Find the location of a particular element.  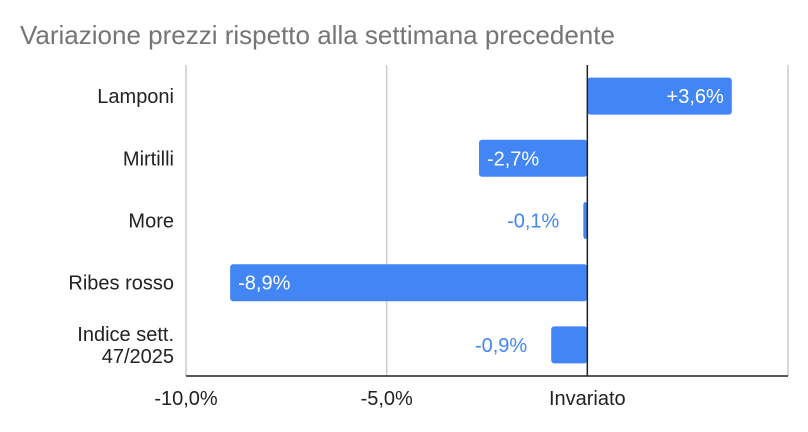

data-label: -8,9% is located at coordinates (264, 284).